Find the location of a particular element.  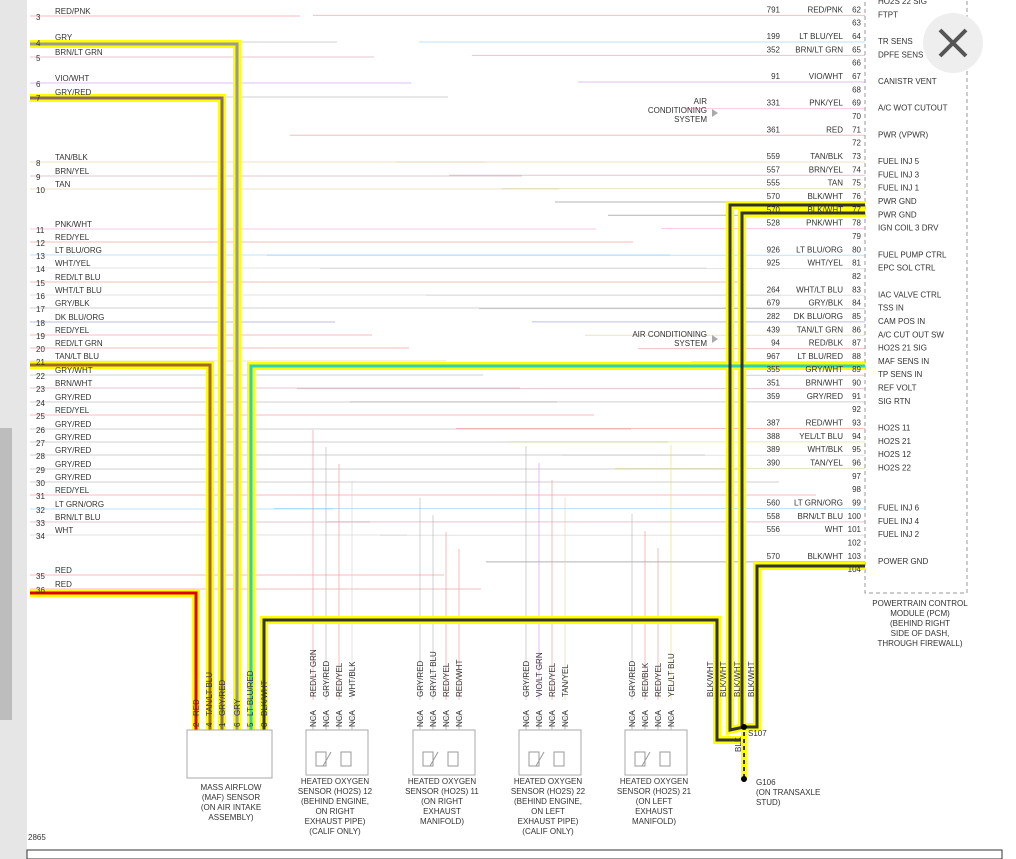

pcm-function: FUEL INJ 2 is located at coordinates (899, 534).